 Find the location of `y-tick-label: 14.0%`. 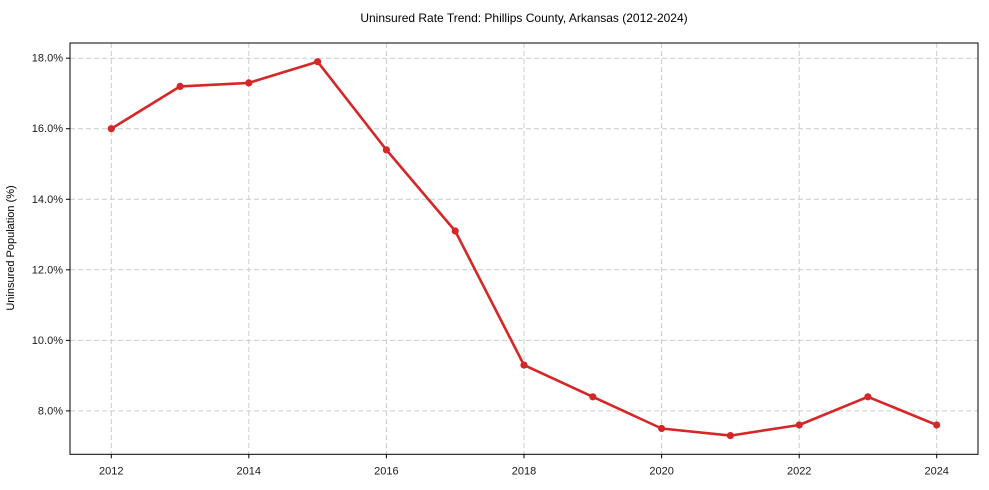

y-tick-label: 14.0% is located at coordinates (47, 200).